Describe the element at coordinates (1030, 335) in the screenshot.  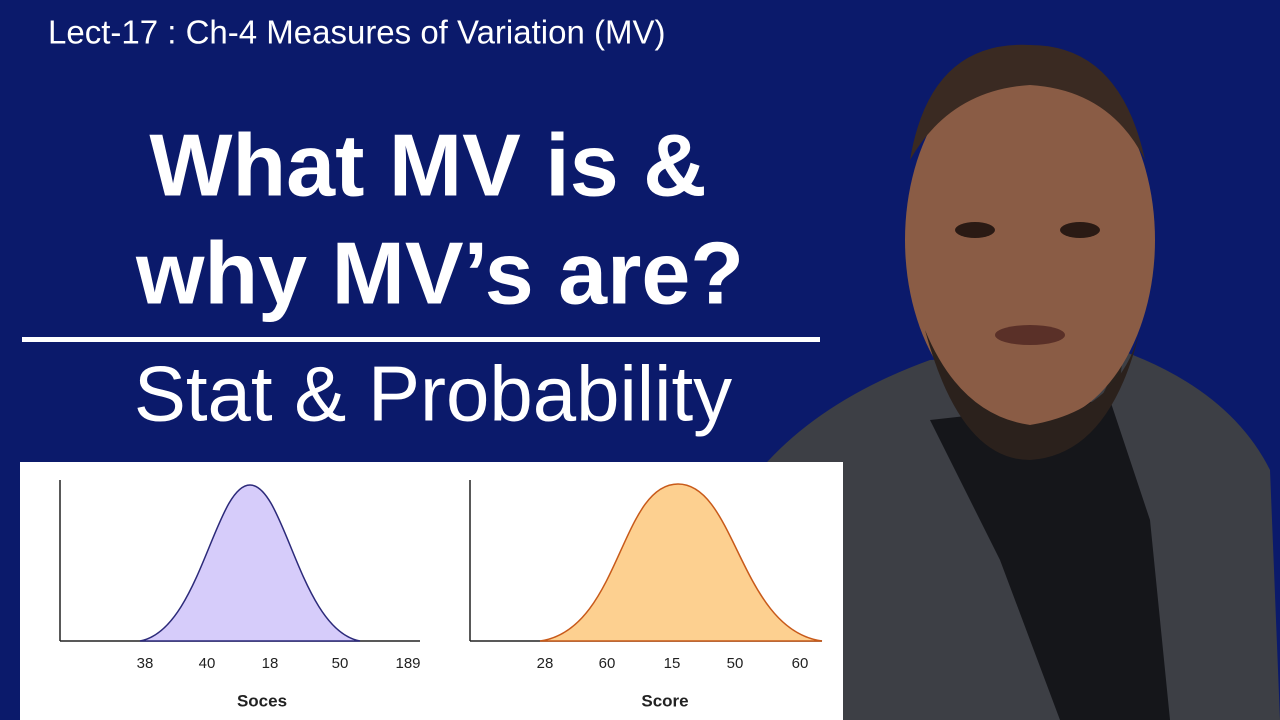
I see `mouth` at that location.